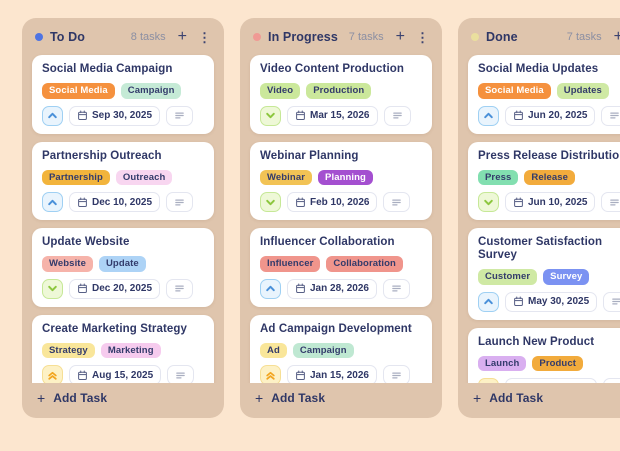 This screenshot has width=620, height=451. Describe the element at coordinates (566, 277) in the screenshot. I see `task-tag: Survey` at that location.